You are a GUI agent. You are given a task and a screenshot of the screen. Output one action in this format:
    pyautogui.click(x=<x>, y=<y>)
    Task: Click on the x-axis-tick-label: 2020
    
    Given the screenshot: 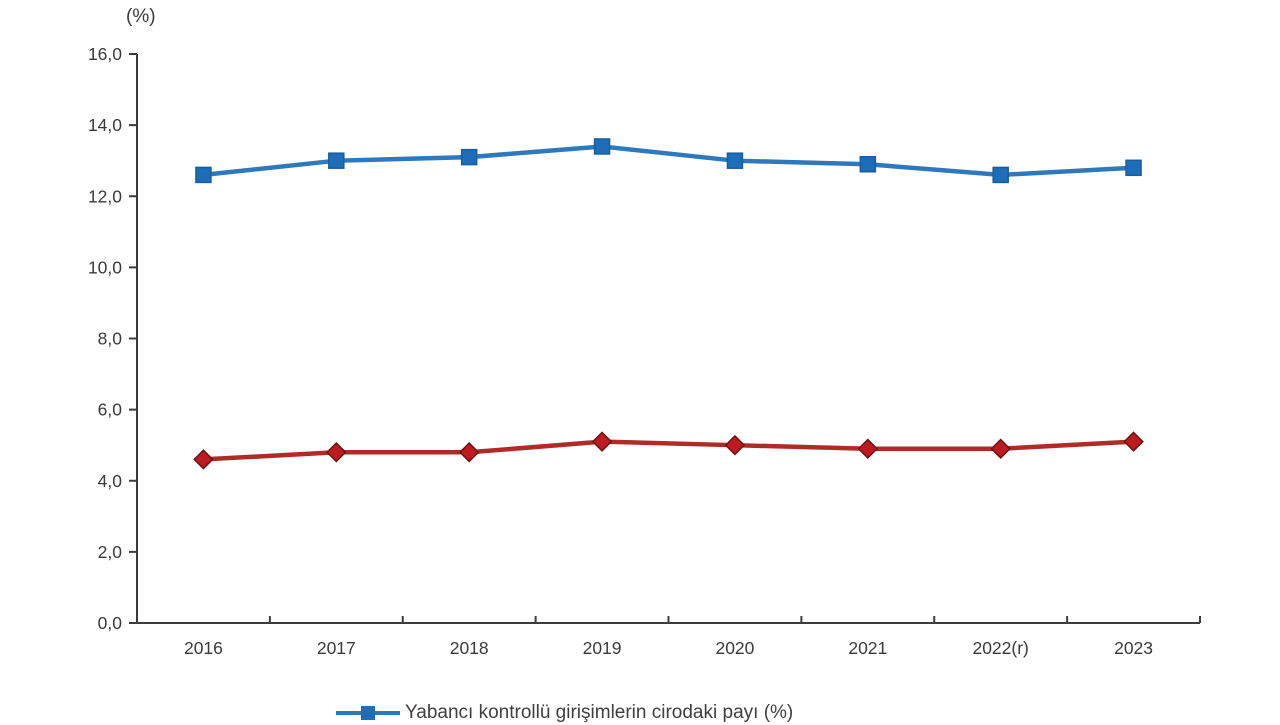 What is the action you would take?
    pyautogui.click(x=734, y=648)
    